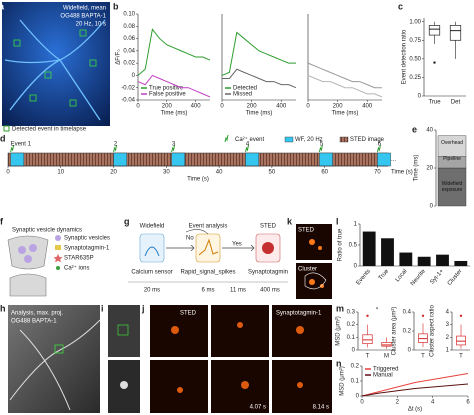 The image size is (474, 415). Describe the element at coordinates (270, 291) in the screenshot. I see `step-time: 400 ms` at that location.